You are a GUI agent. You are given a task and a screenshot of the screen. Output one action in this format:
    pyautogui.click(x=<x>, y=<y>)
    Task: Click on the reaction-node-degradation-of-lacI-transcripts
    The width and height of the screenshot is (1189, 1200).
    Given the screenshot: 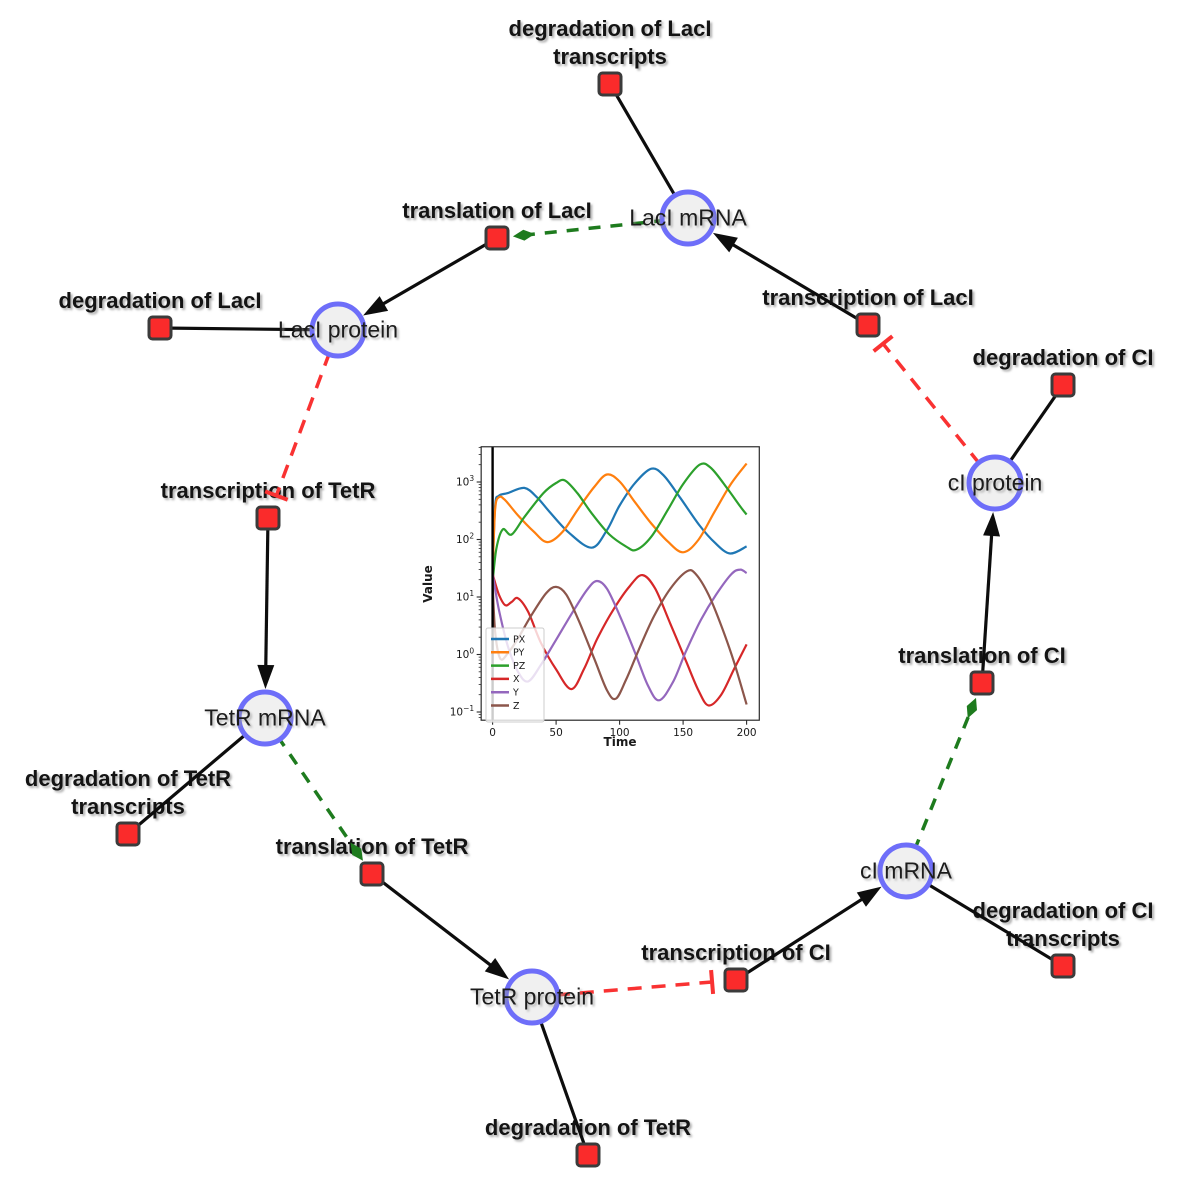 What is the action you would take?
    pyautogui.click(x=610, y=84)
    